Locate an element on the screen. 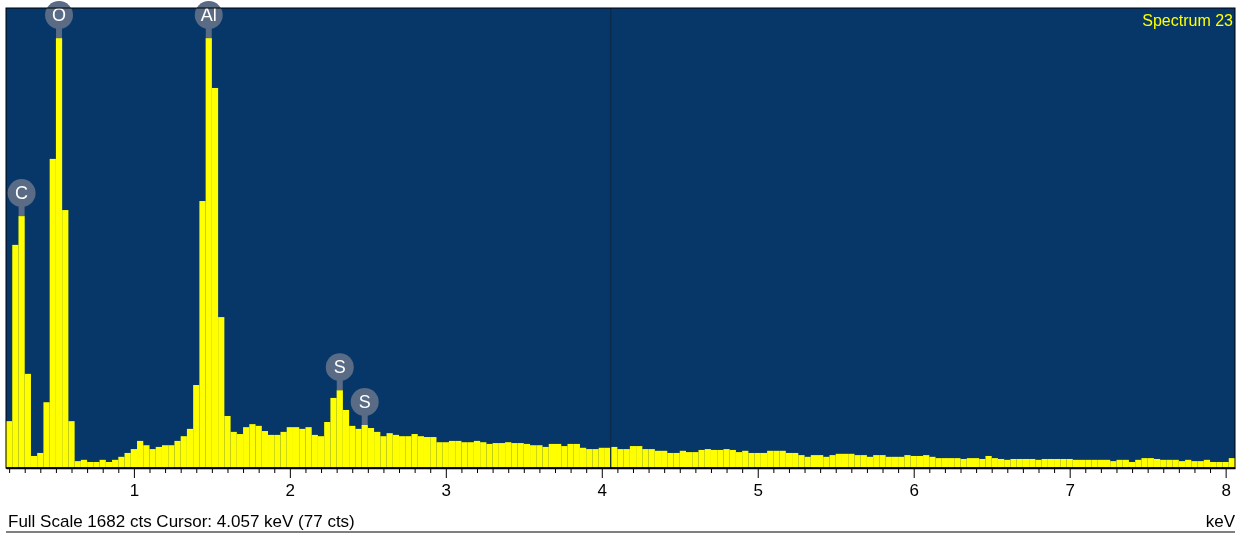  x-tick-label: 7 is located at coordinates (1070, 491).